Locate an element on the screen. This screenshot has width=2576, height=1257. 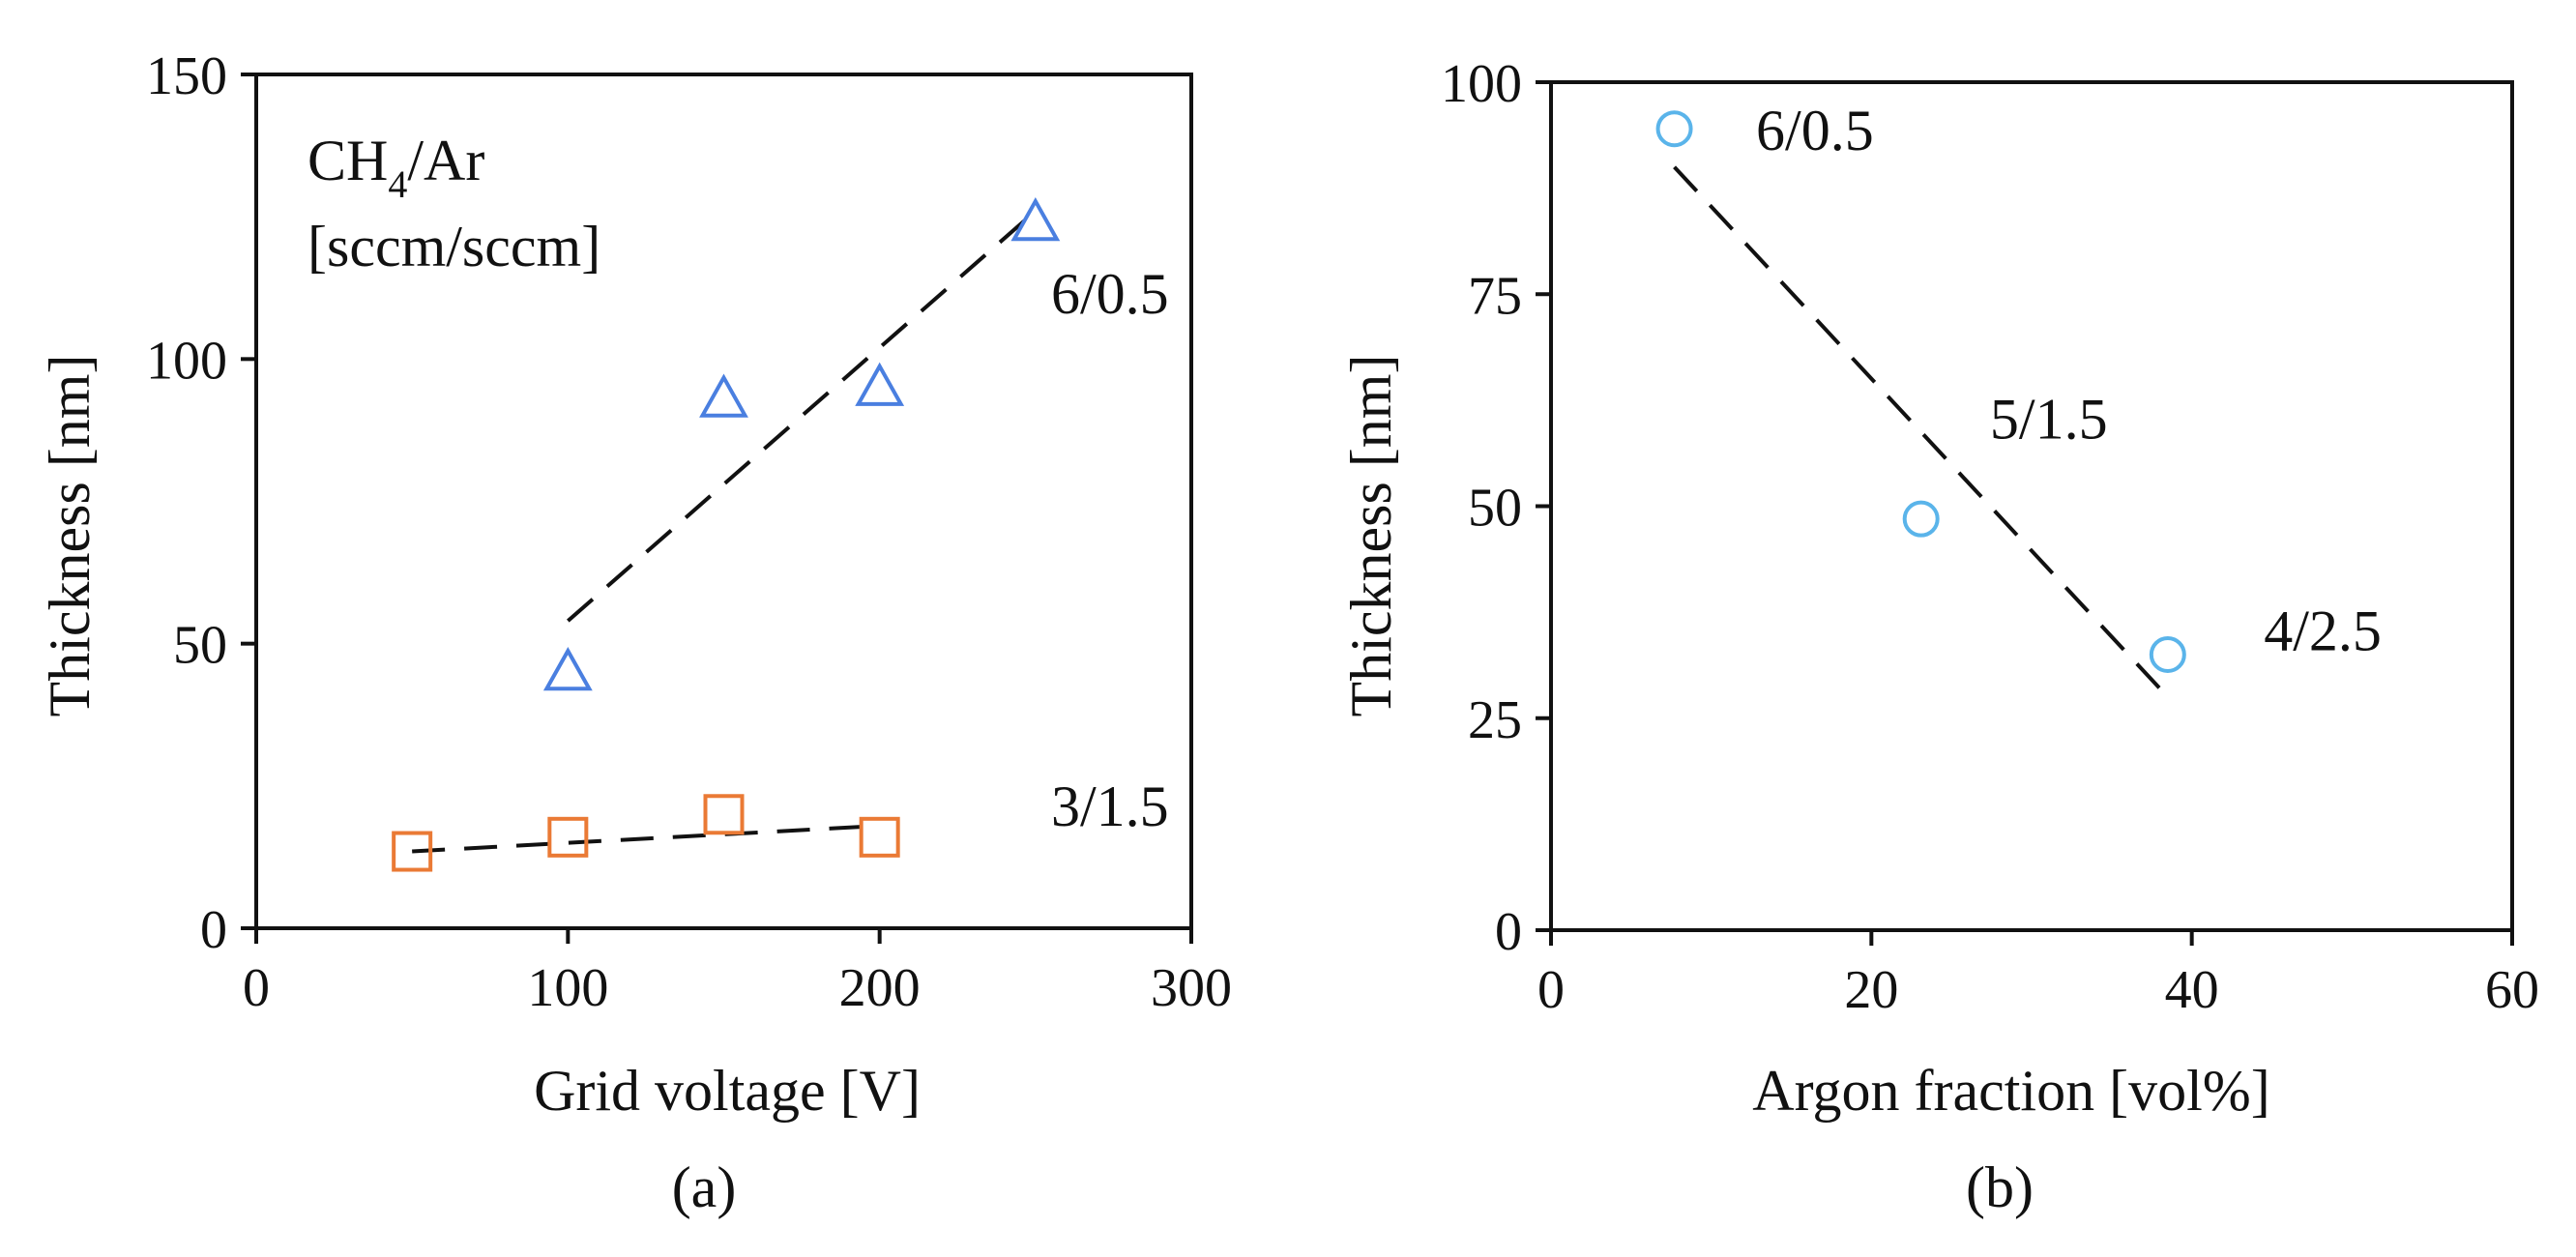
panel-caption-b: (b) is located at coordinates (2000, 1187).